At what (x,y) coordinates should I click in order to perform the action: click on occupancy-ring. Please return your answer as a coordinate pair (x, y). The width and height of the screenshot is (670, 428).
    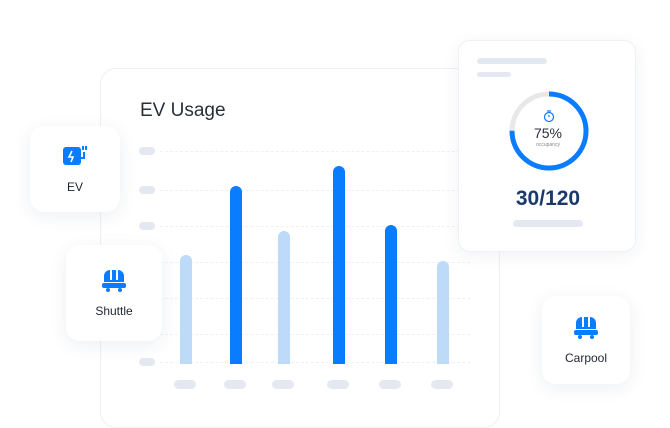
    Looking at the image, I should click on (549, 131).